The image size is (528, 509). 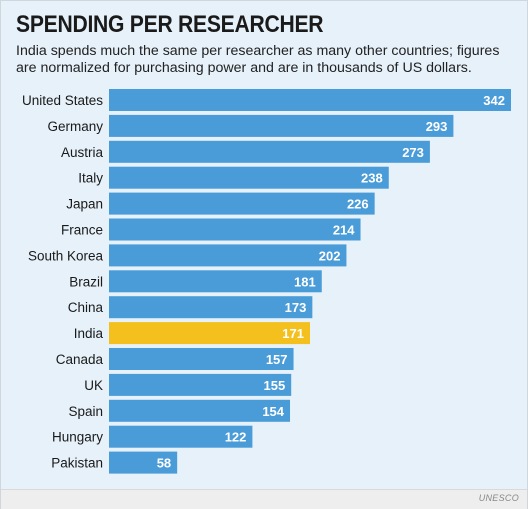 What do you see at coordinates (344, 230) in the screenshot?
I see `value-label: 214` at bounding box center [344, 230].